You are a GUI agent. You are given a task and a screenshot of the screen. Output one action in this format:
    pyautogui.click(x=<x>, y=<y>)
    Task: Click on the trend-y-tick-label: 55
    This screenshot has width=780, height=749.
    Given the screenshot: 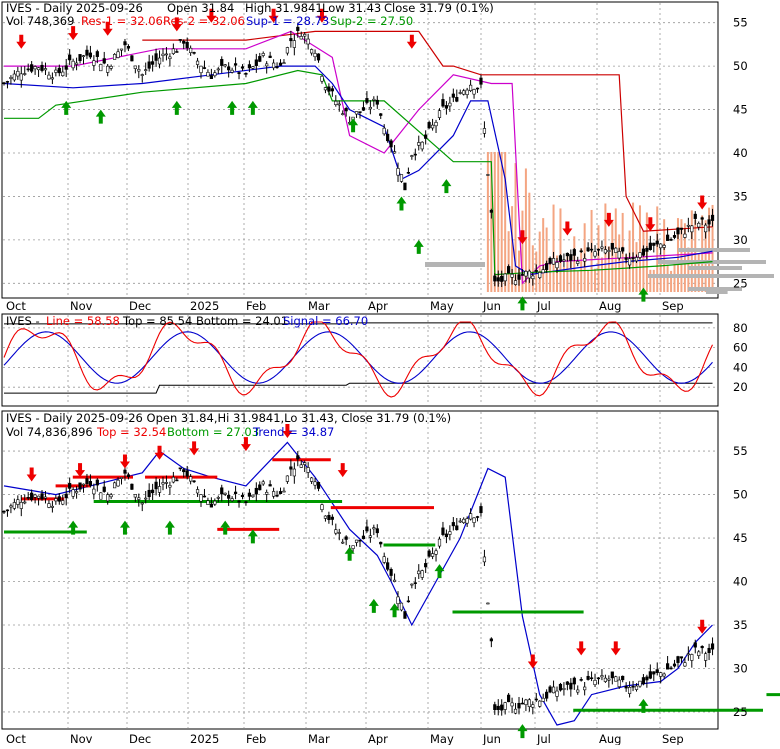 What is the action you would take?
    pyautogui.click(x=740, y=451)
    